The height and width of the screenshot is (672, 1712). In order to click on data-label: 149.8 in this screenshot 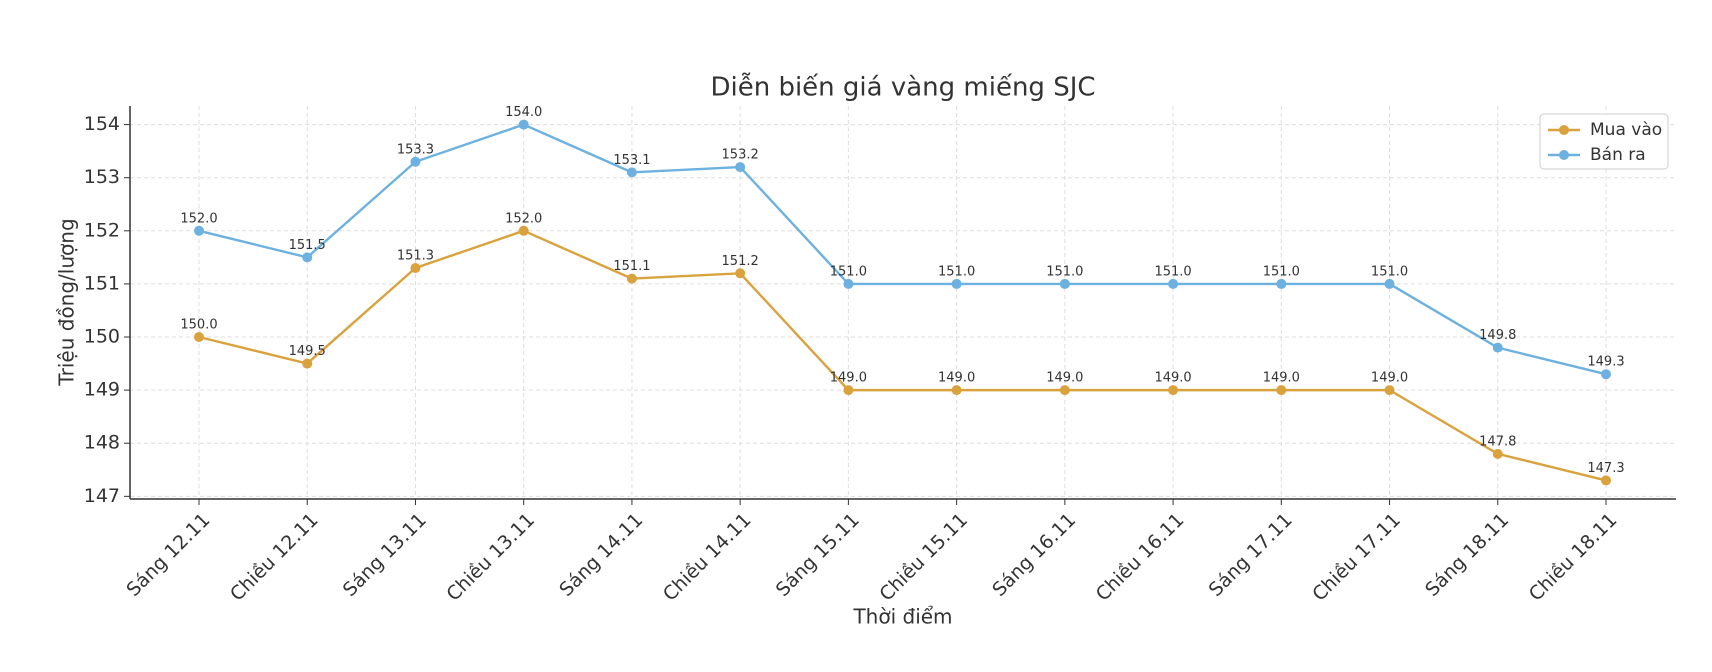, I will do `click(1497, 335)`.